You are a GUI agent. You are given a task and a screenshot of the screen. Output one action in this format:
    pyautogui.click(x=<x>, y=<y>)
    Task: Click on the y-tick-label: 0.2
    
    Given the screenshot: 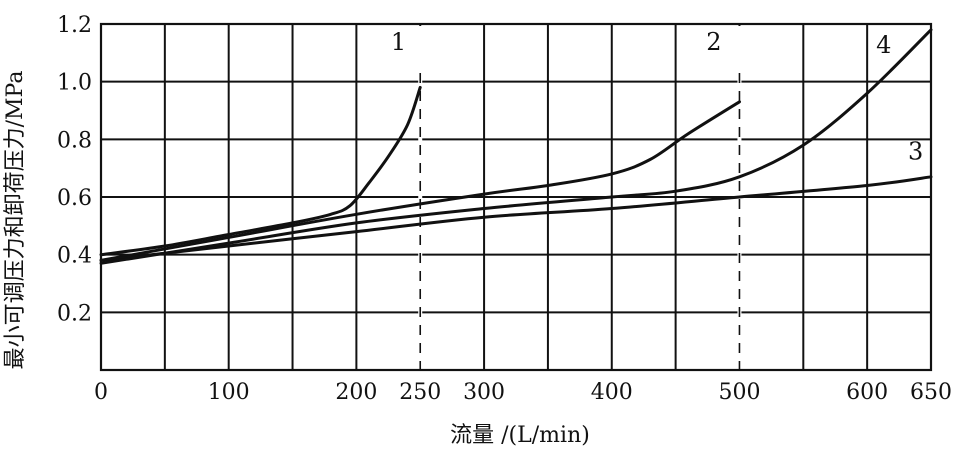 What is the action you would take?
    pyautogui.click(x=74, y=313)
    